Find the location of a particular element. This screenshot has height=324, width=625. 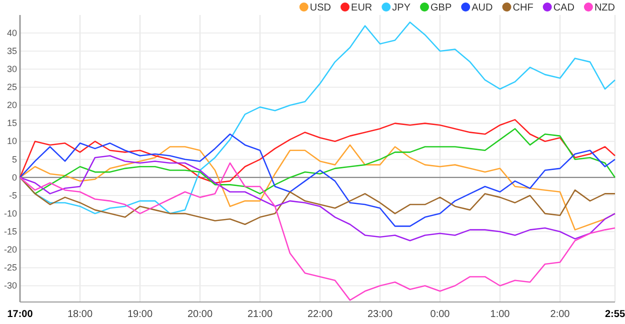

x-tick-label: 21:00 is located at coordinates (260, 314).